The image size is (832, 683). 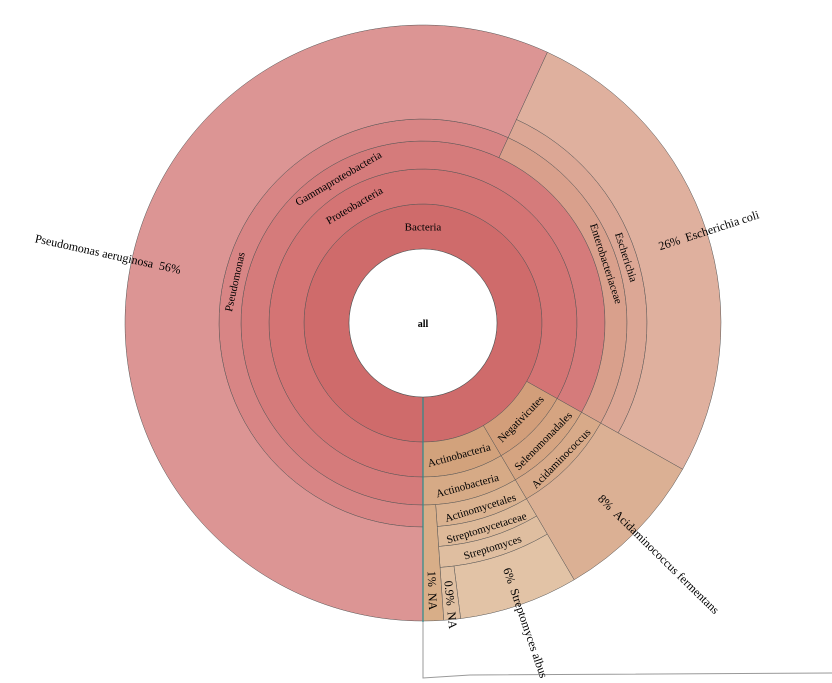 I want to click on leaf-percent: 56%, so click(x=170, y=267).